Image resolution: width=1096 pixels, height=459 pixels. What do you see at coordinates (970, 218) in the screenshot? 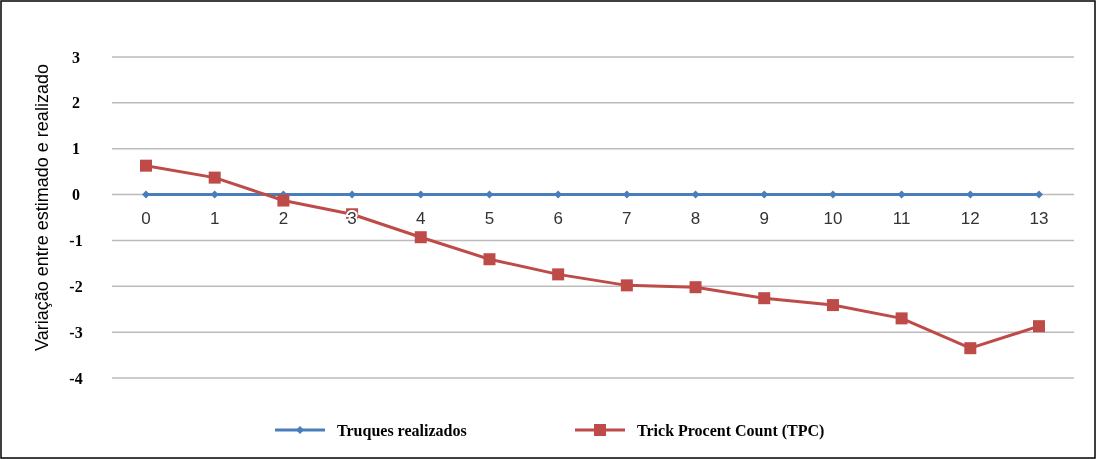
I see `x-tick-label: 12` at bounding box center [970, 218].